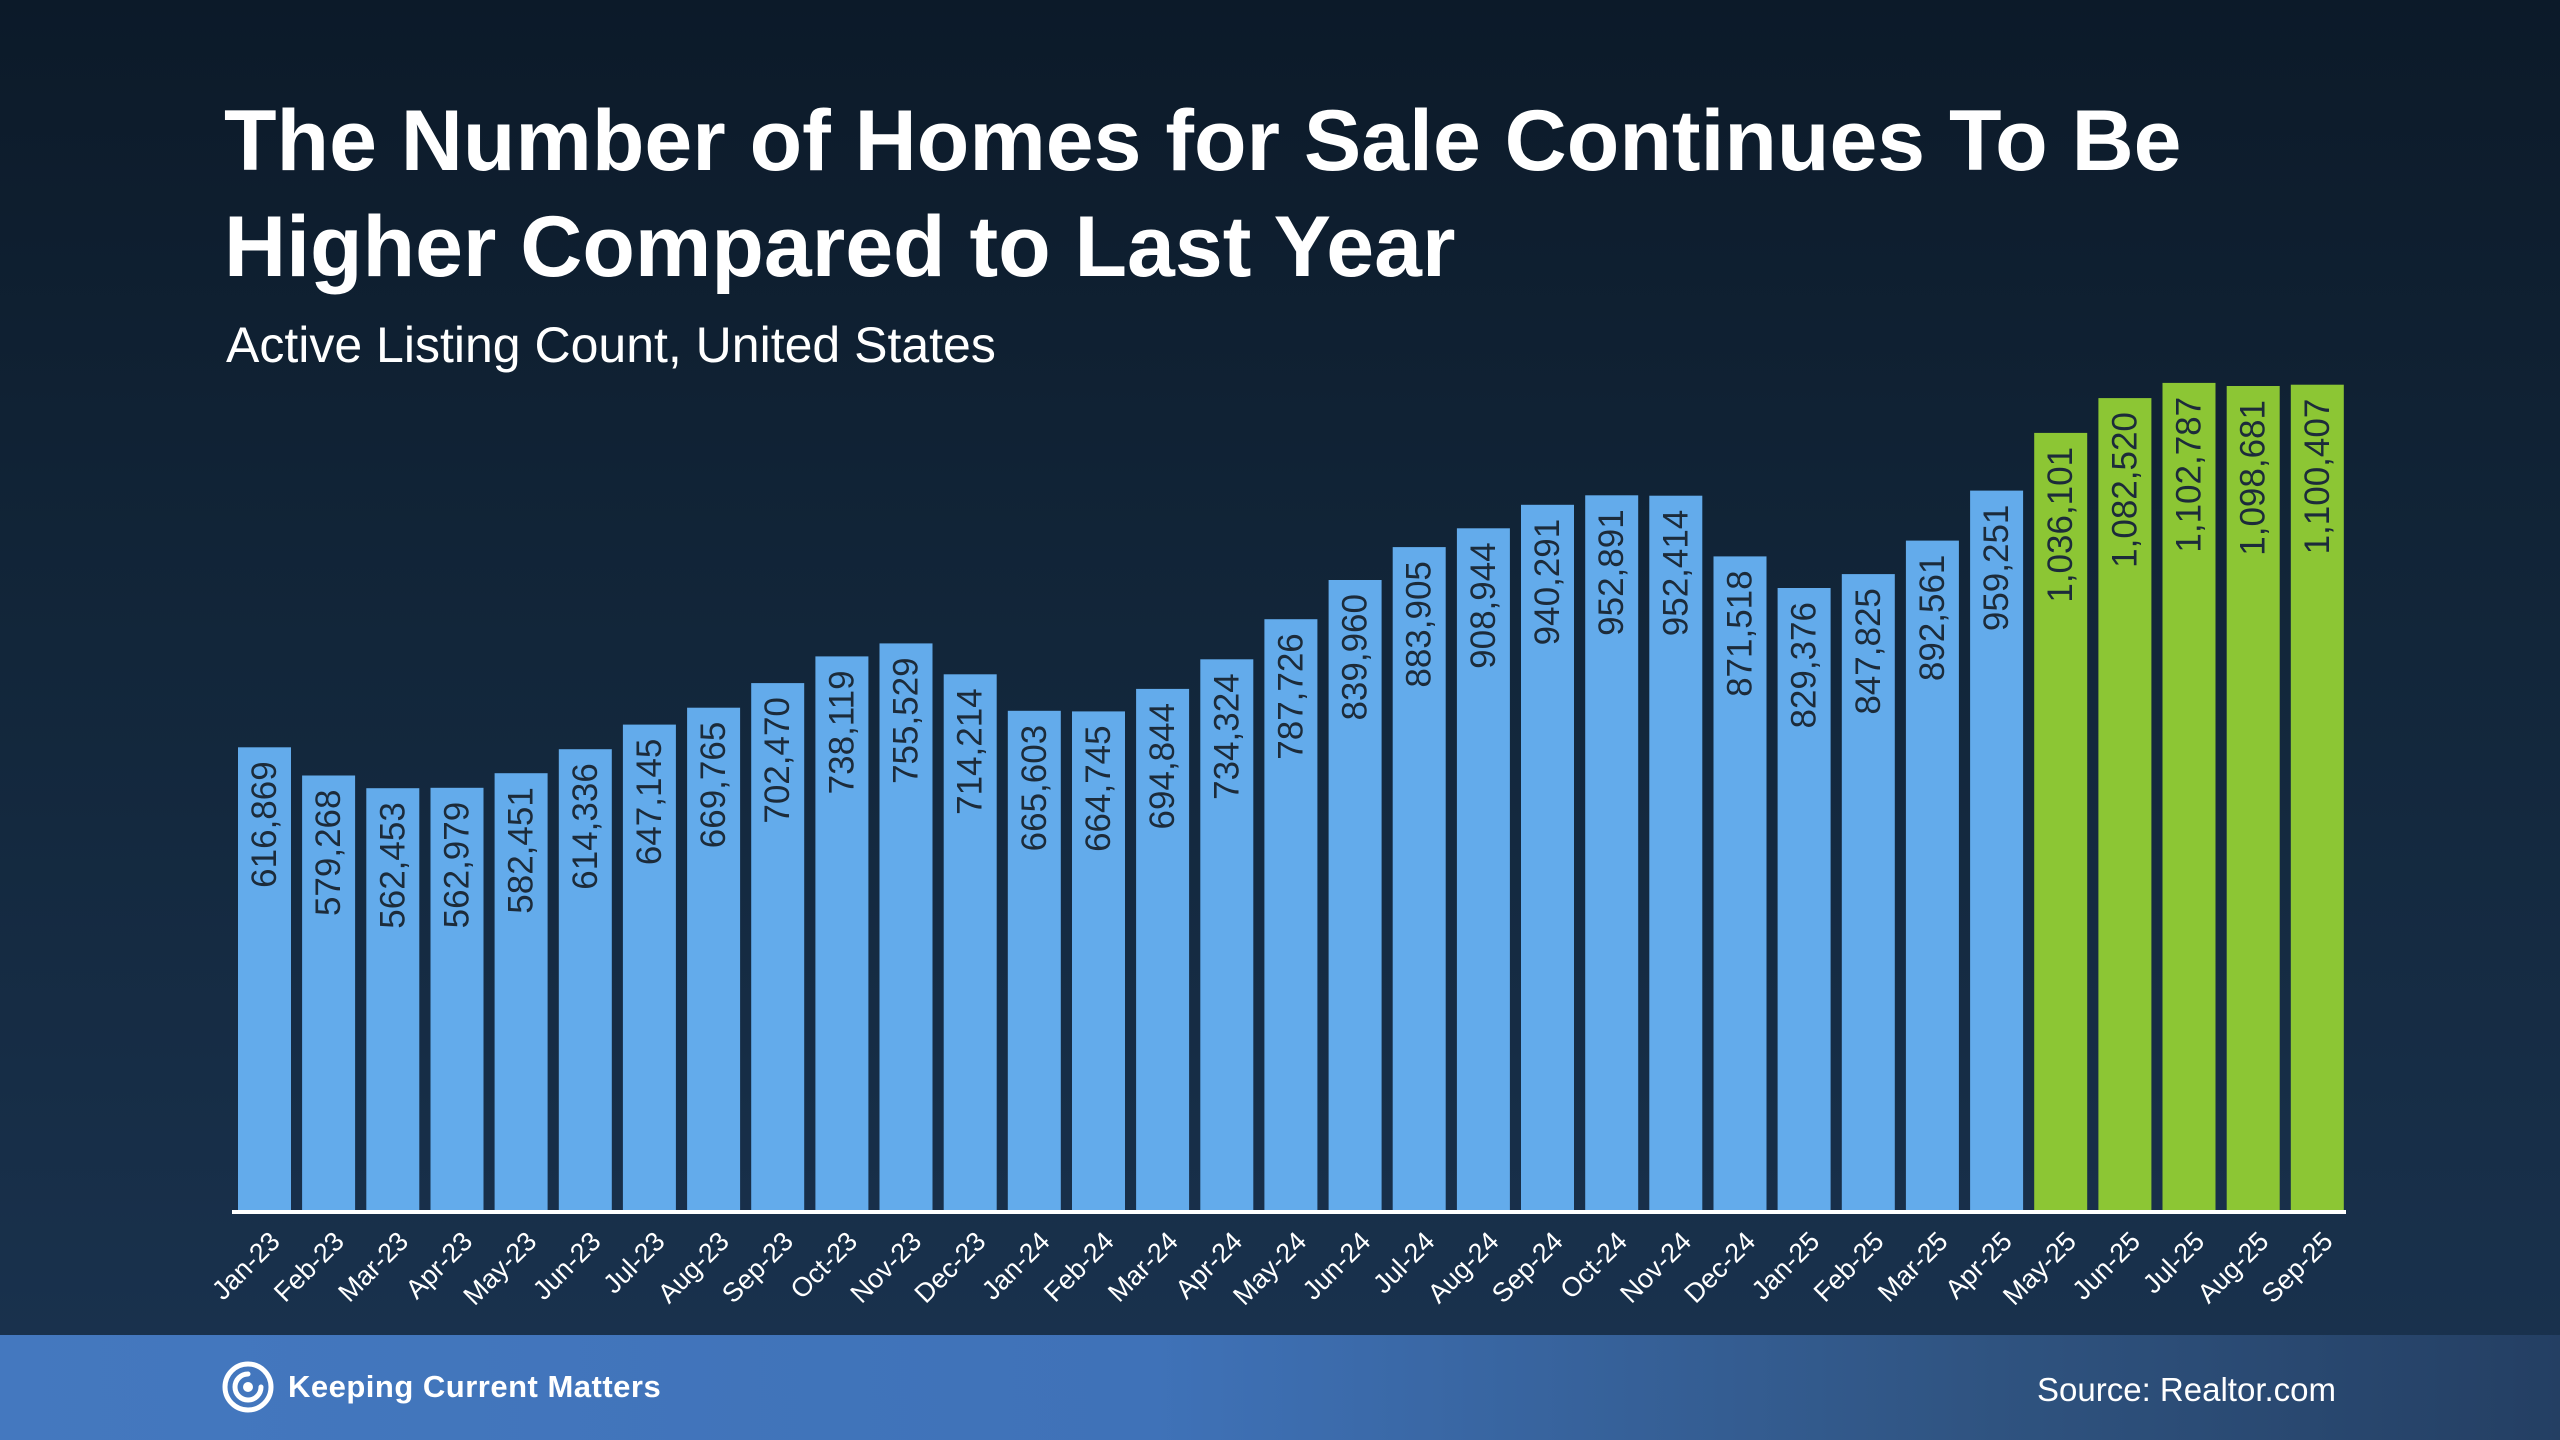 This screenshot has width=2560, height=1440. I want to click on x-tick-may-24: May-24, so click(1269, 1268).